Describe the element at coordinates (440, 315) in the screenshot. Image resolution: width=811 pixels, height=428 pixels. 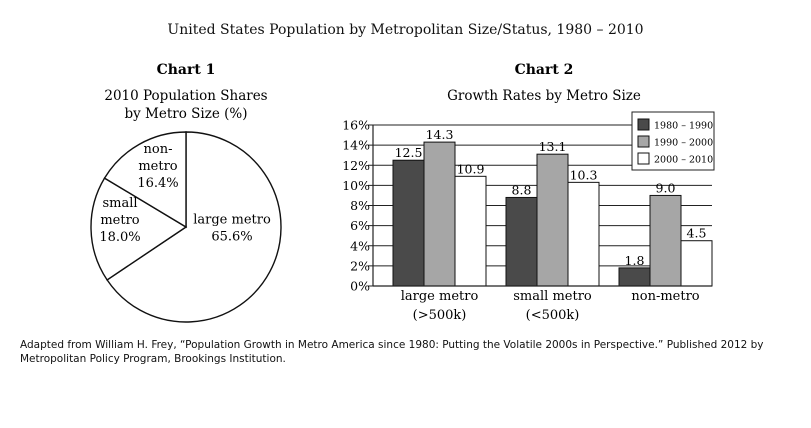
I see `x-category-label-0-line-2: (>500k)` at that location.